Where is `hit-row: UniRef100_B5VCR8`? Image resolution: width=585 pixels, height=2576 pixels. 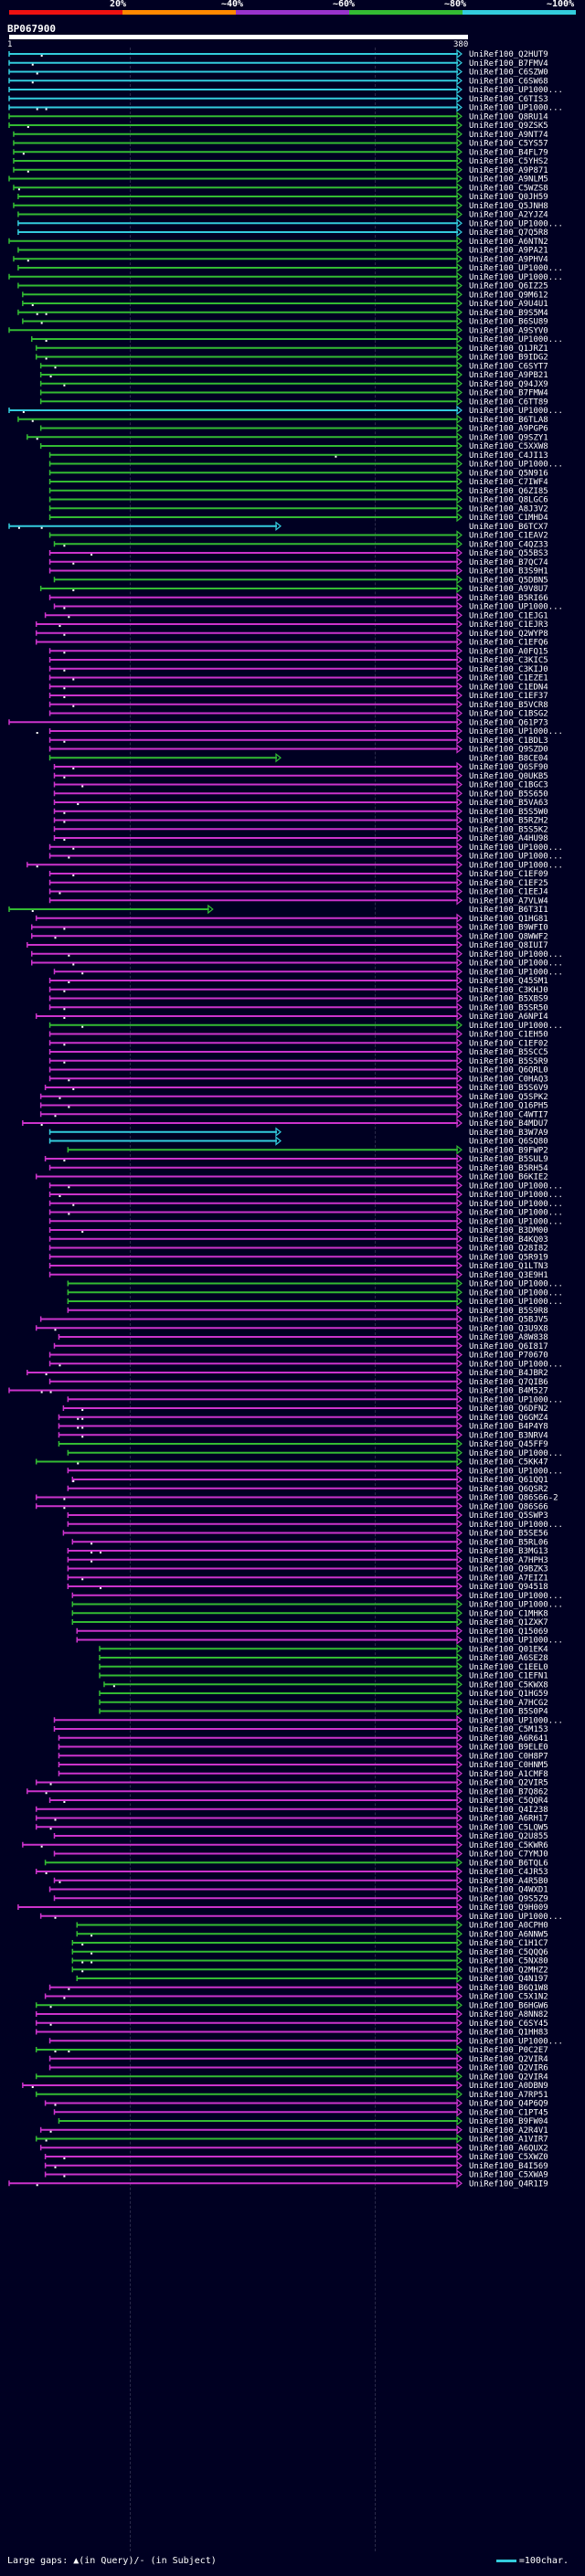
hit-row: UniRef100_B5VCR8 is located at coordinates (298, 704).